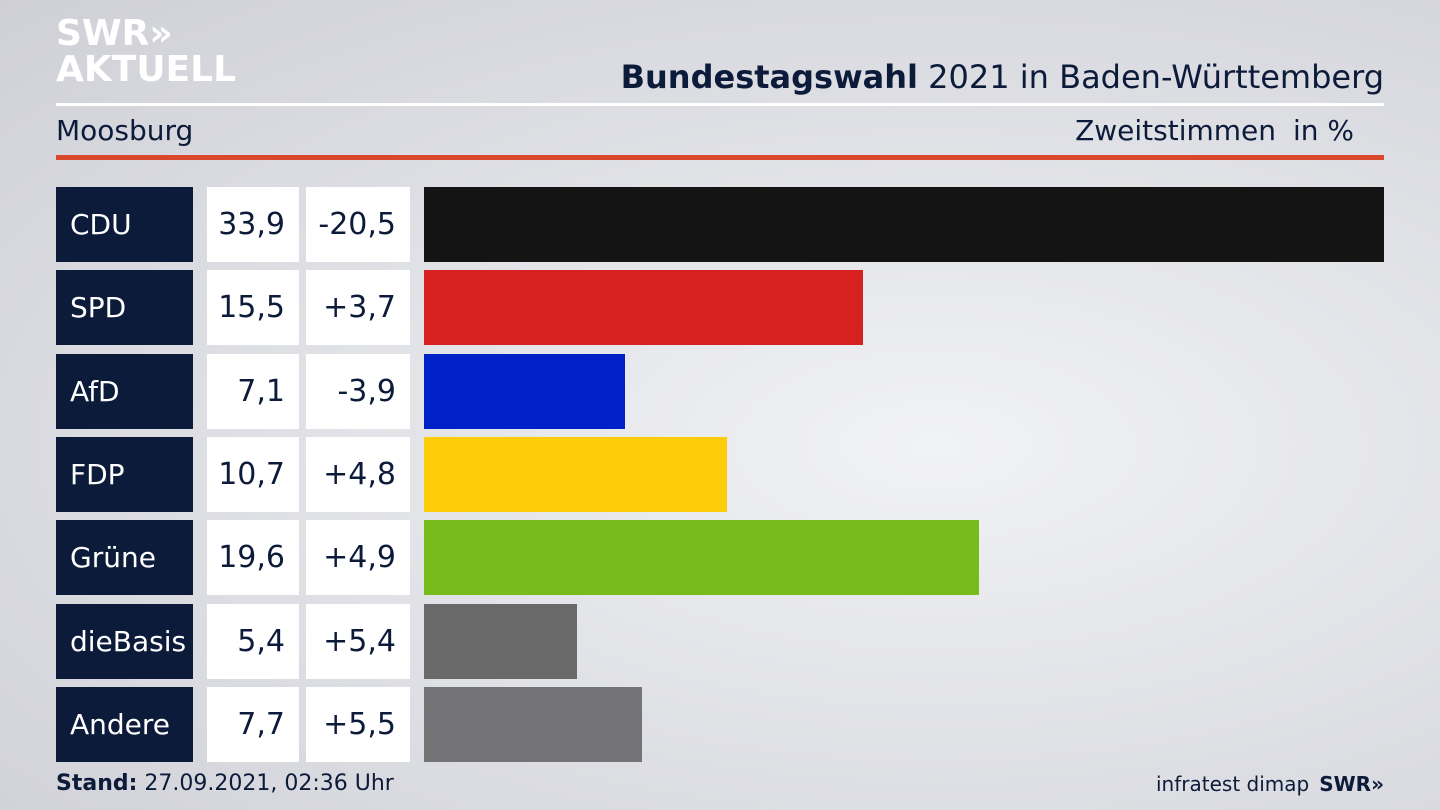  Describe the element at coordinates (253, 224) in the screenshot. I see `vote-share-value: 33,9` at that location.